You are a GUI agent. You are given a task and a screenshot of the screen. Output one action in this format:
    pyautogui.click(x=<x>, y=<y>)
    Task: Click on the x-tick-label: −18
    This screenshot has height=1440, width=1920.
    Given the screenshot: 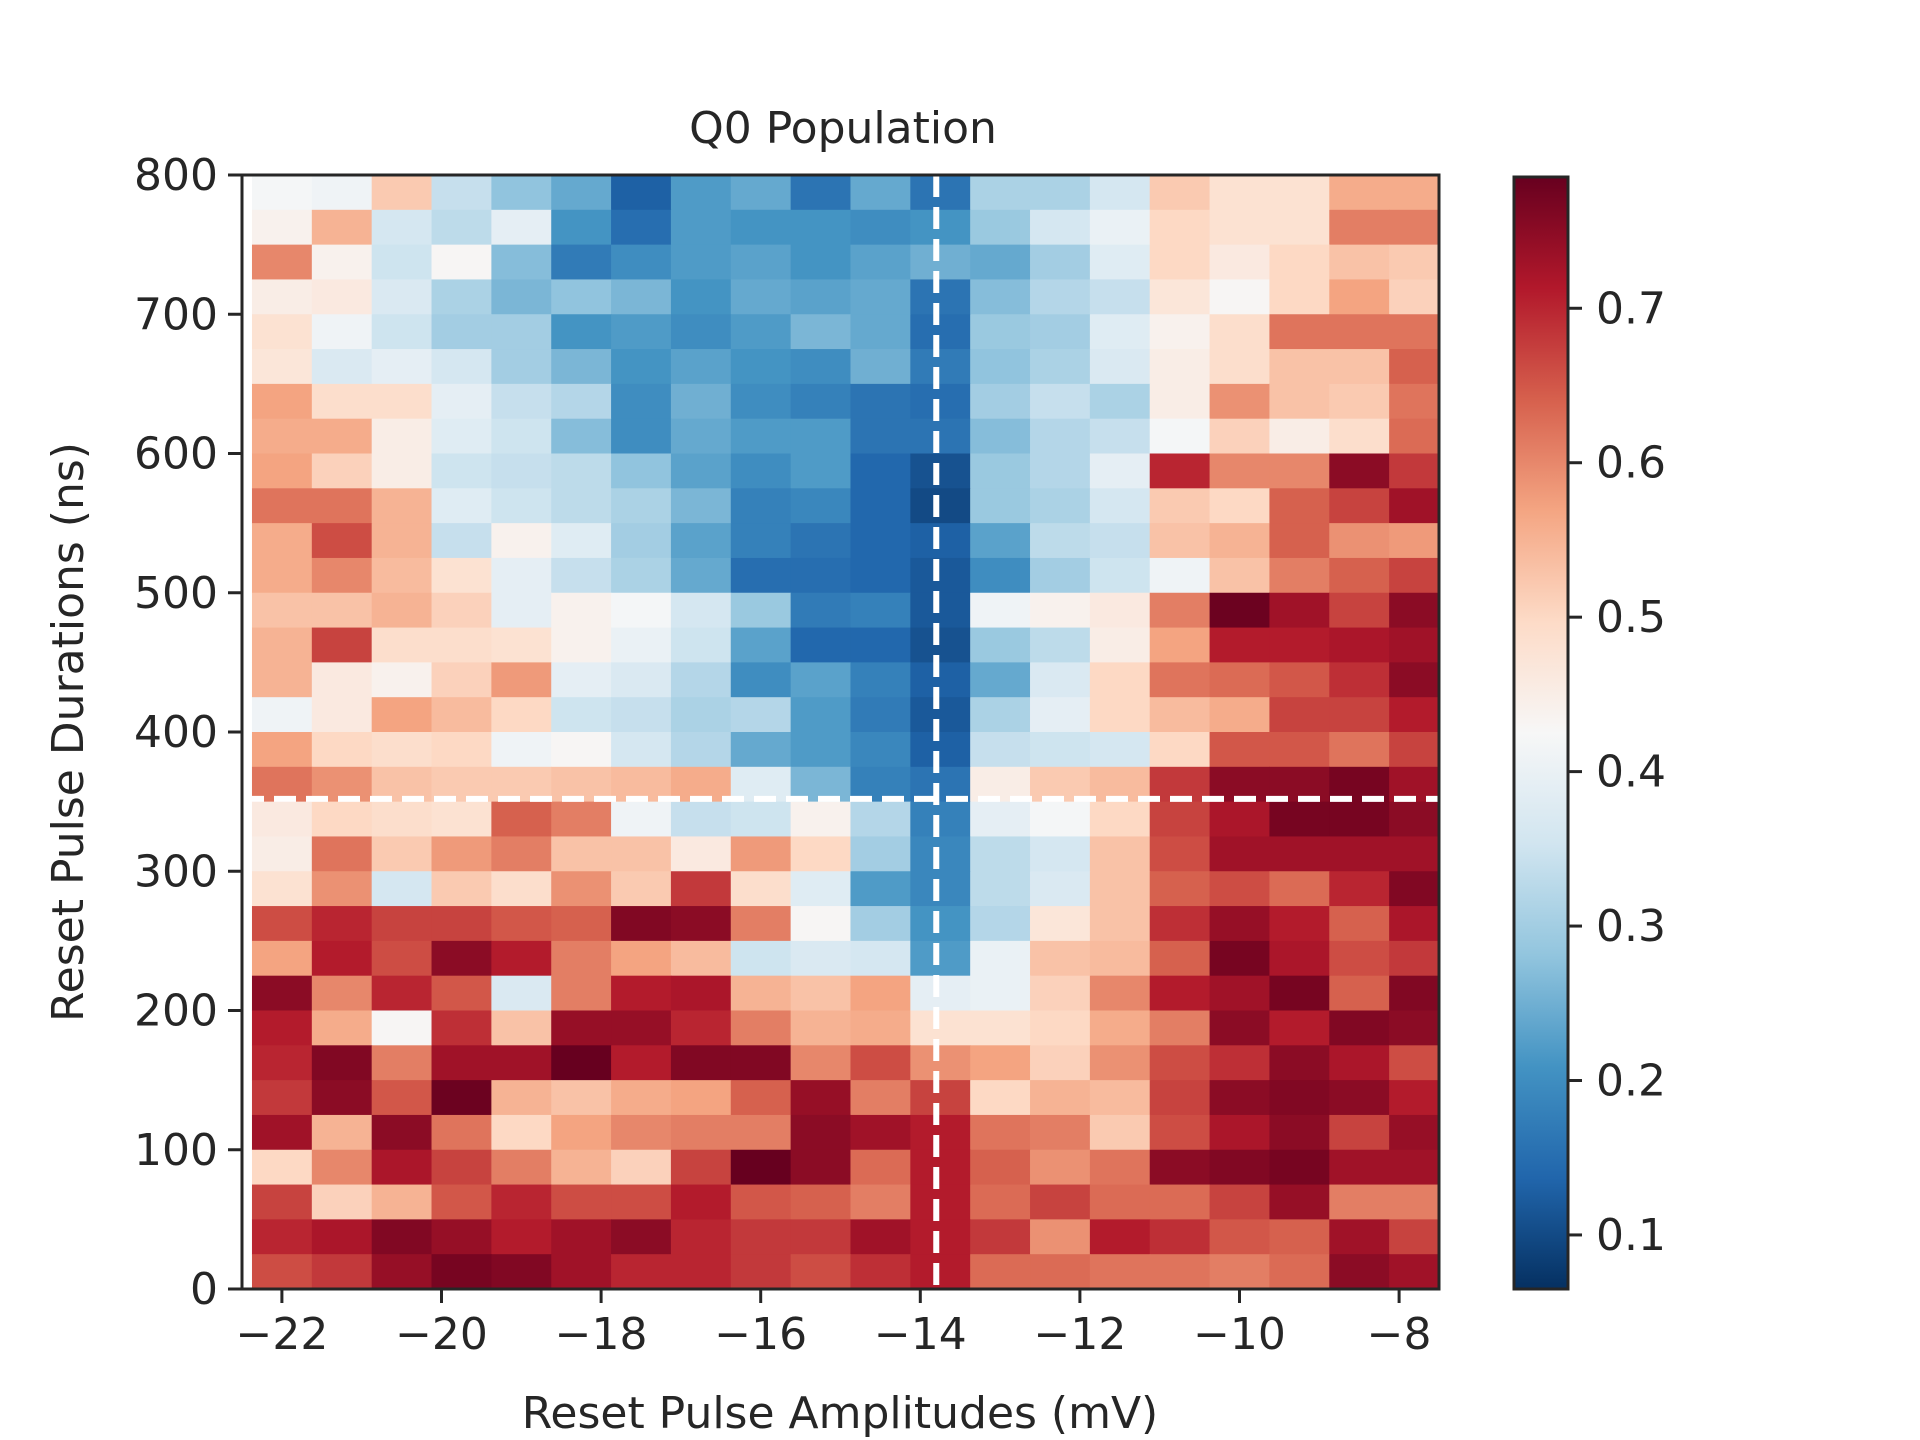 What is the action you would take?
    pyautogui.click(x=601, y=1334)
    